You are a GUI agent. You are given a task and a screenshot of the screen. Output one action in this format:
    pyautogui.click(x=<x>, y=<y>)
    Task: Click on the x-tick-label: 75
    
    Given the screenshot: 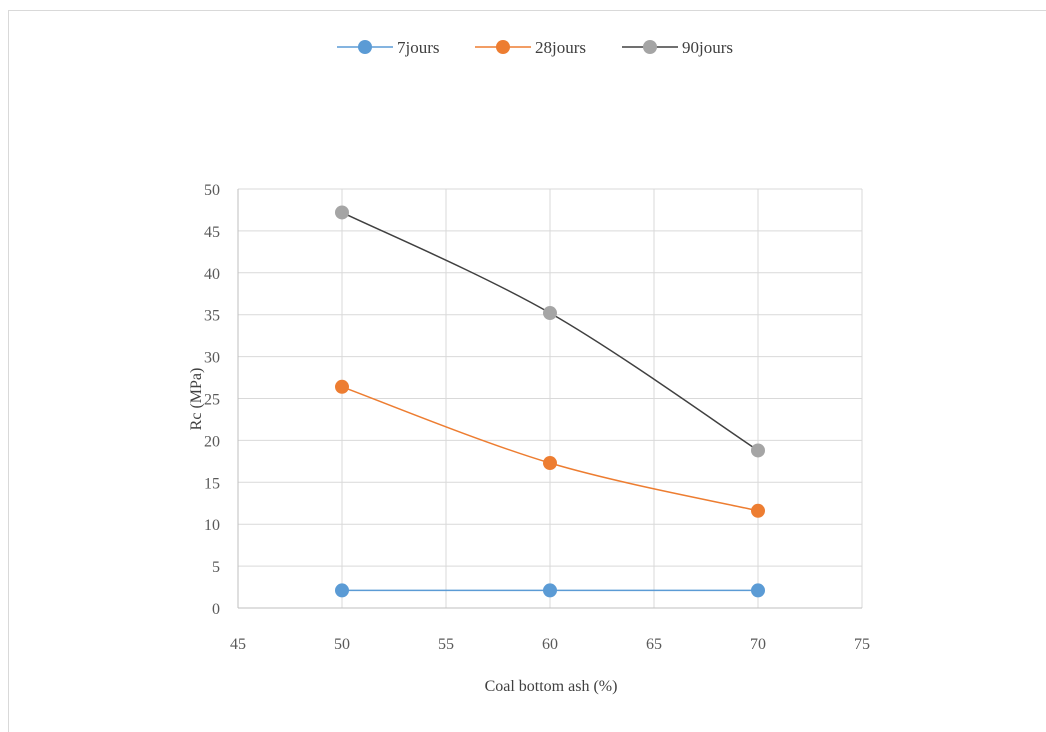 What is the action you would take?
    pyautogui.click(x=862, y=644)
    